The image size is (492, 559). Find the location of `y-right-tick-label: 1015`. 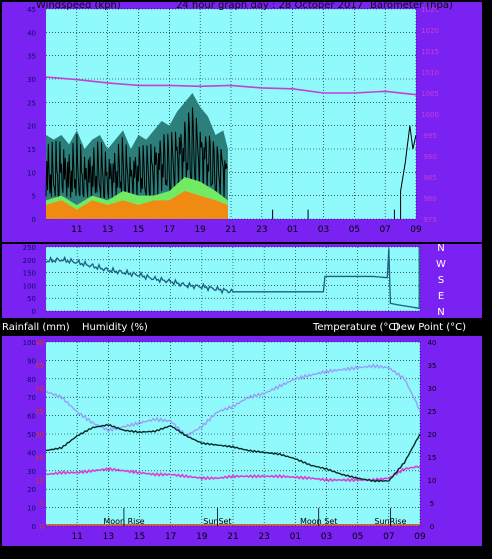

y-right-tick-label: 1015 is located at coordinates (430, 52).